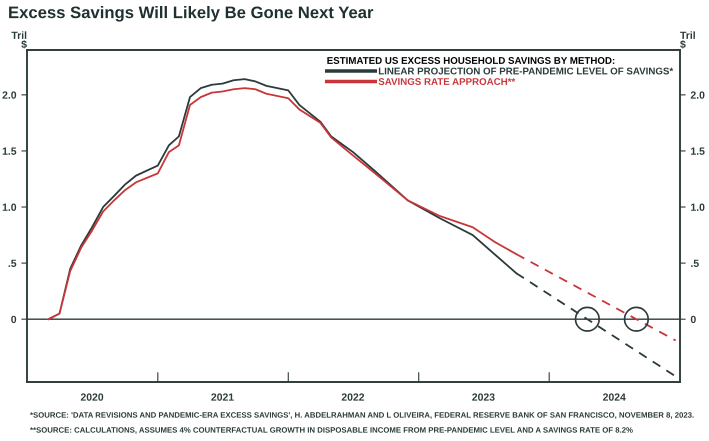  Describe the element at coordinates (470, 60) in the screenshot. I see `legend-title: ESTIMATED US EXCESS HOUSEHOLD SAVINGS BY METHOD:` at that location.